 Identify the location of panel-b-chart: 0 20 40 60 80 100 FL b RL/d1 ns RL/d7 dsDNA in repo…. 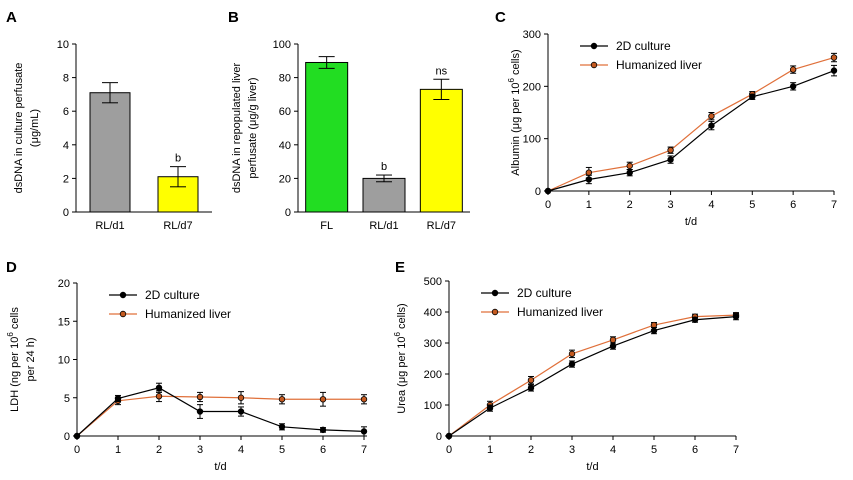
(350, 135).